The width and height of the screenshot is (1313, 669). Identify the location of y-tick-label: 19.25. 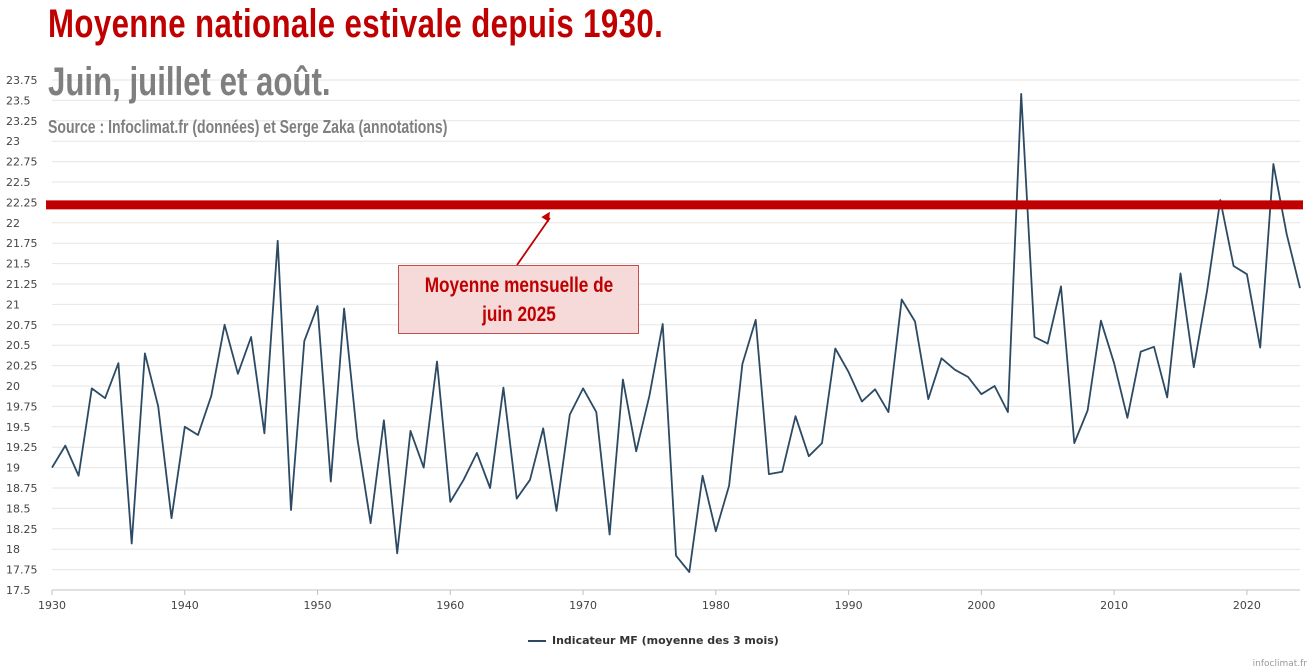
(22, 447).